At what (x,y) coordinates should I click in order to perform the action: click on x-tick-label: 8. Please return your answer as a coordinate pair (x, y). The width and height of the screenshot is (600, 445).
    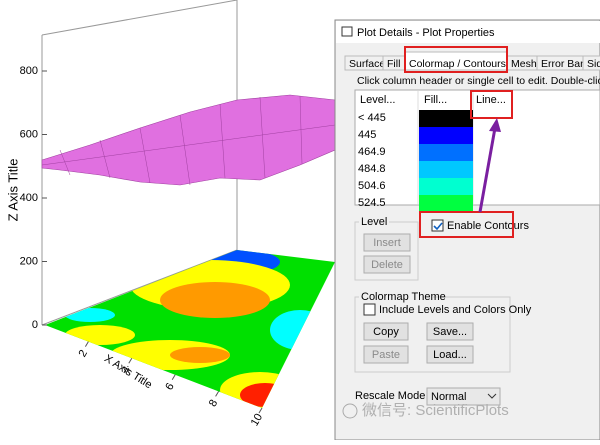
    Looking at the image, I should click on (213, 403).